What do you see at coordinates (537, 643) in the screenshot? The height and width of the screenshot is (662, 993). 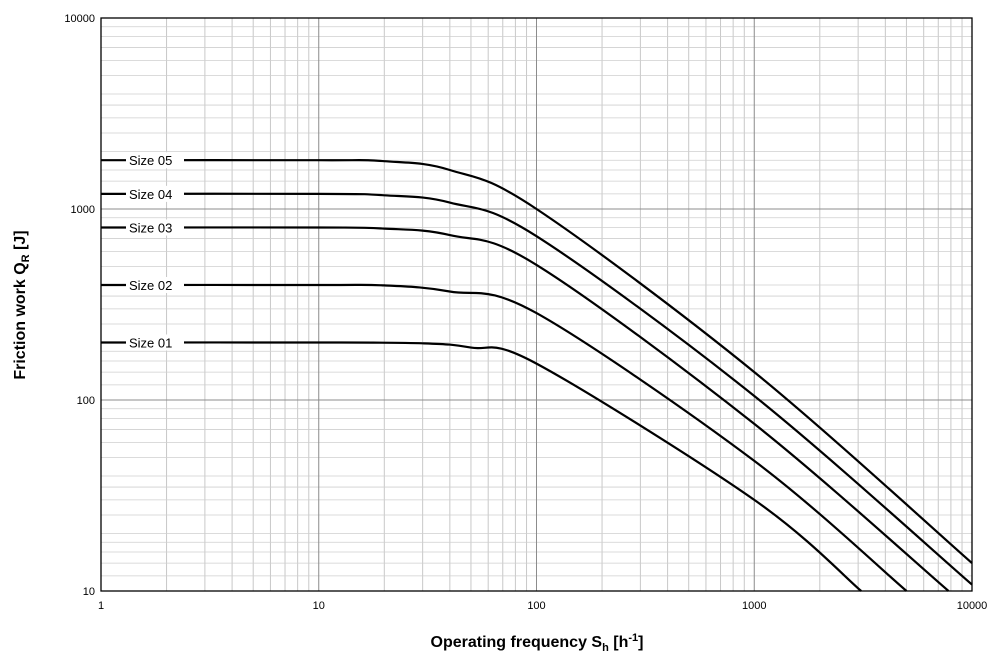 I see `x-axis-title: Operating frequency Sh [h-1]` at bounding box center [537, 643].